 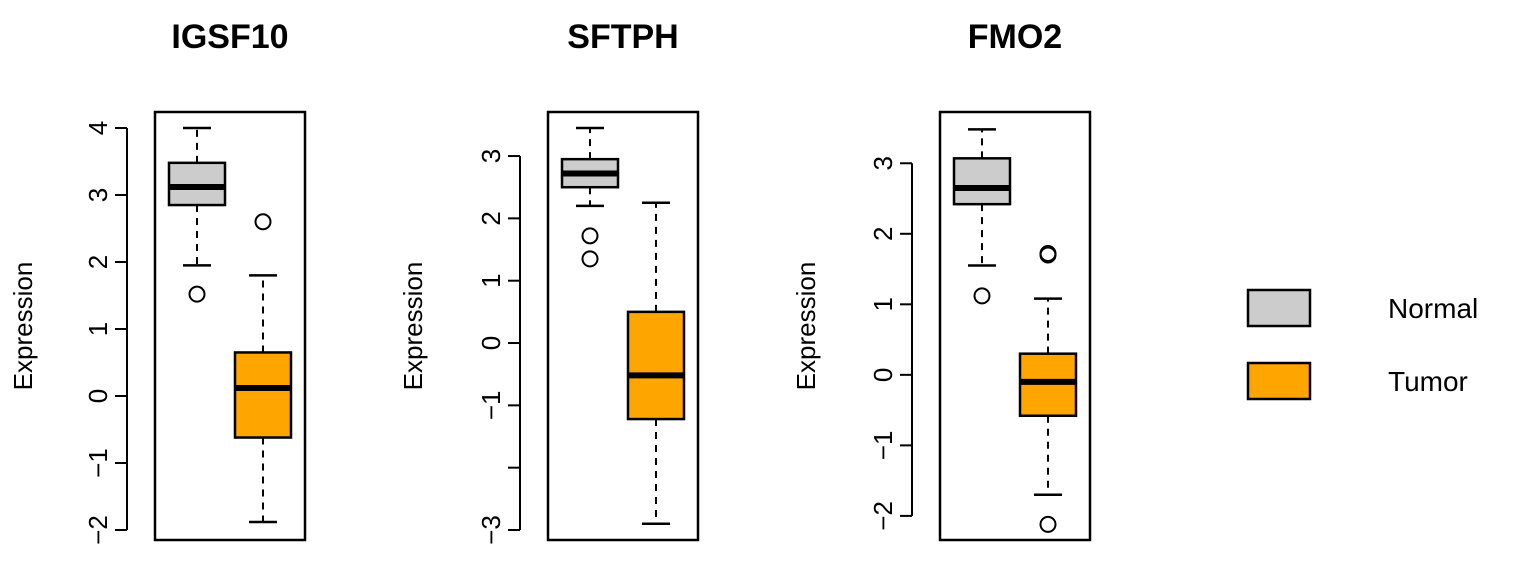 I want to click on chart-title: SFTPH, so click(x=622, y=37).